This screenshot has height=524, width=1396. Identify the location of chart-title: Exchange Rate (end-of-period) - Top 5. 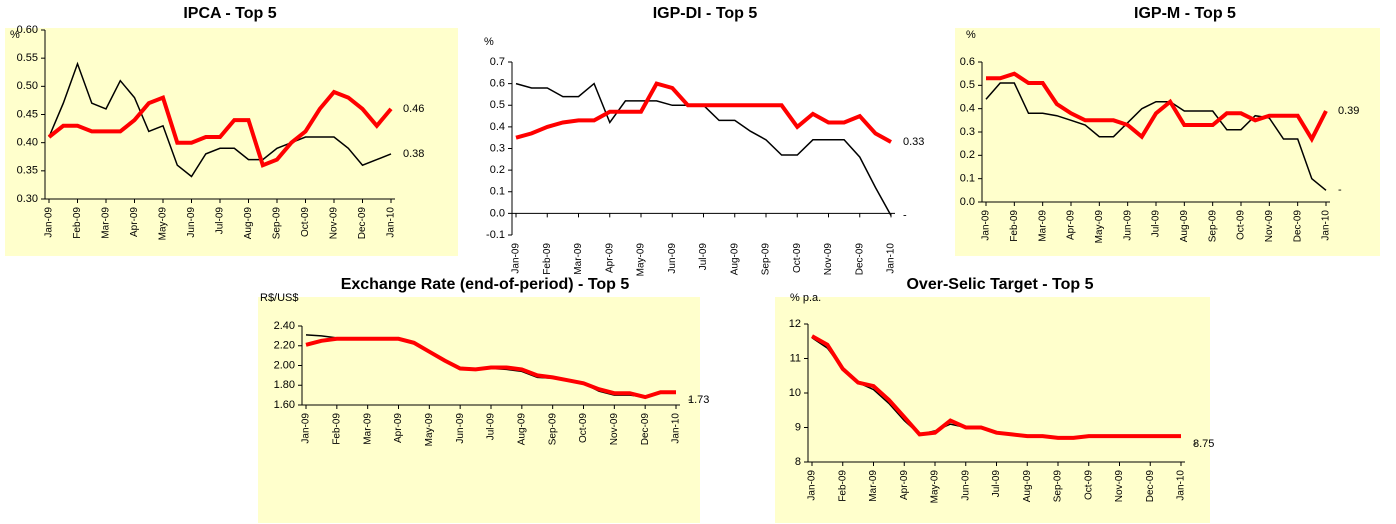
(485, 284).